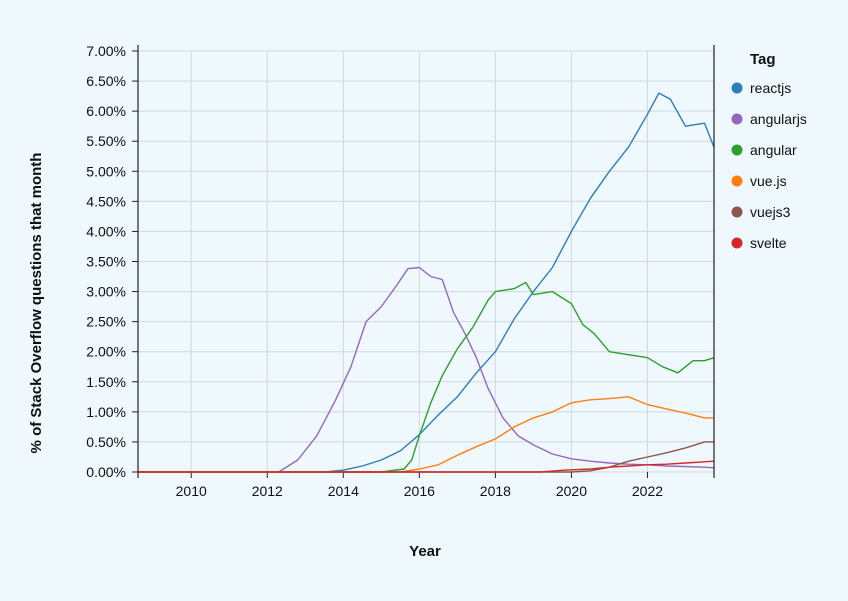 The image size is (848, 601). I want to click on legend-swatch-reactjs, so click(737, 88).